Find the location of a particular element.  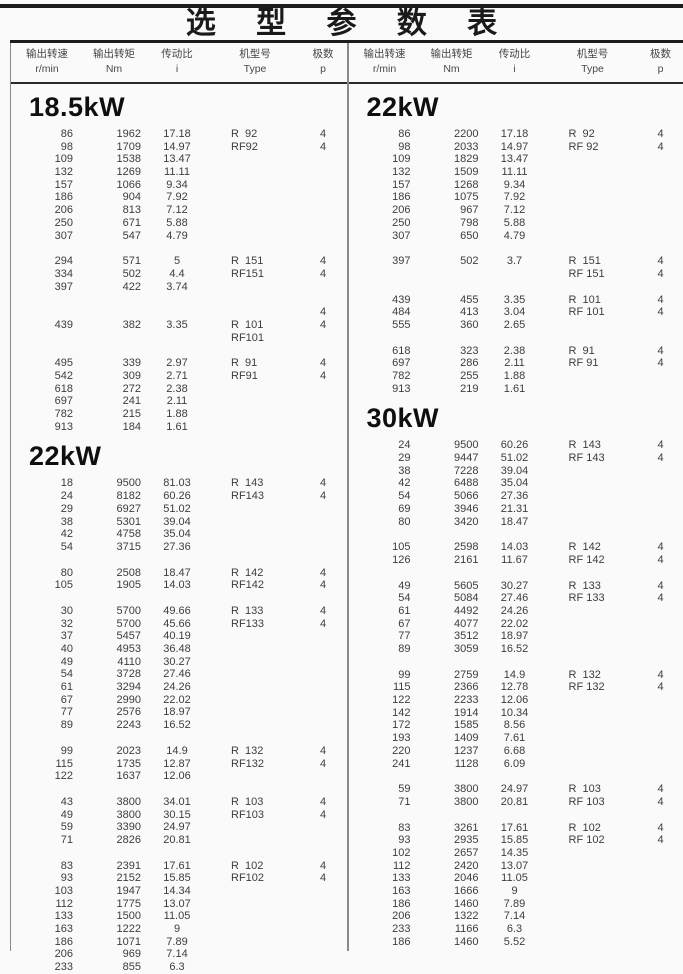

table-cell: 21.31 is located at coordinates (515, 509).